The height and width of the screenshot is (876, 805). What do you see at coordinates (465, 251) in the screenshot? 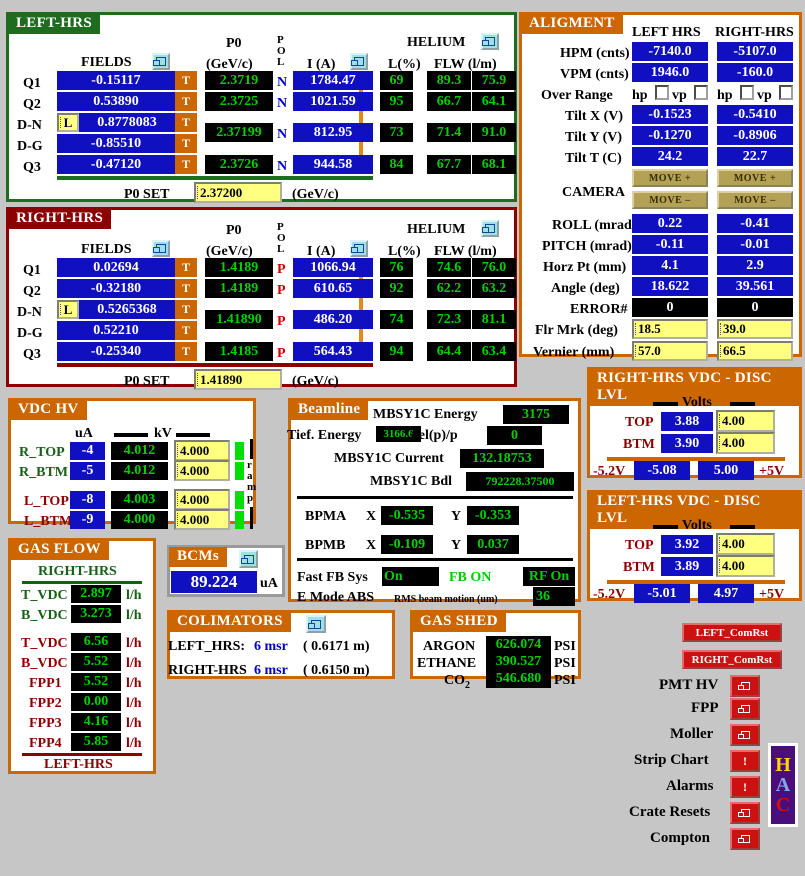
I see `right-flw-header: FLW (l/m)` at bounding box center [465, 251].